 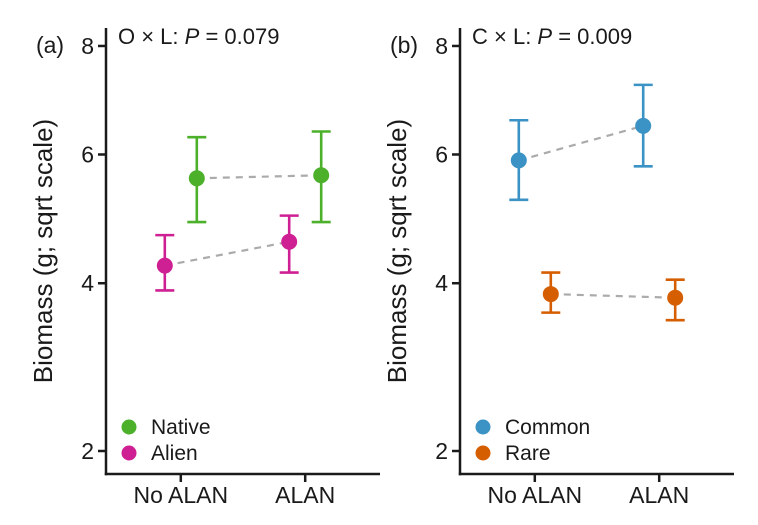 I want to click on legend-label: Alien, so click(x=174, y=453).